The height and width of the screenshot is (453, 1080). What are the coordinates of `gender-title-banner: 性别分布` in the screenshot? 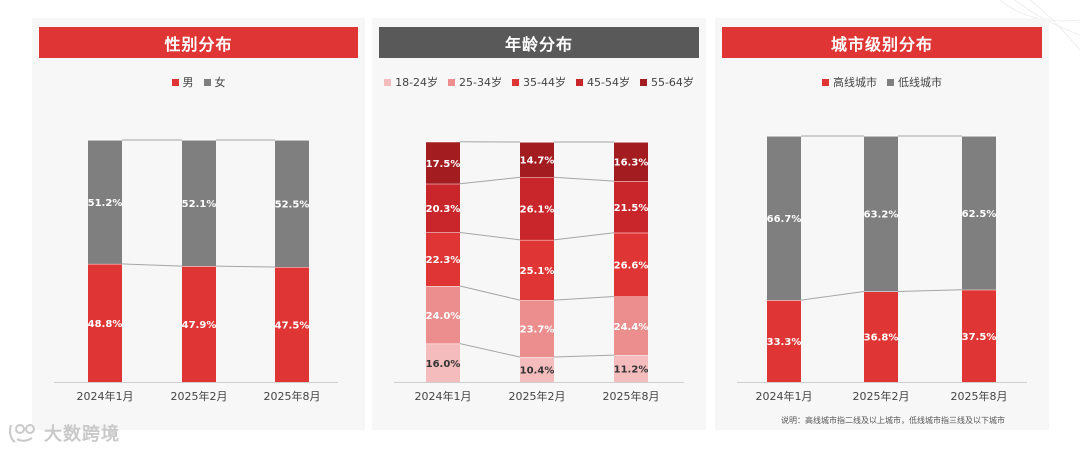 It's located at (198, 42).